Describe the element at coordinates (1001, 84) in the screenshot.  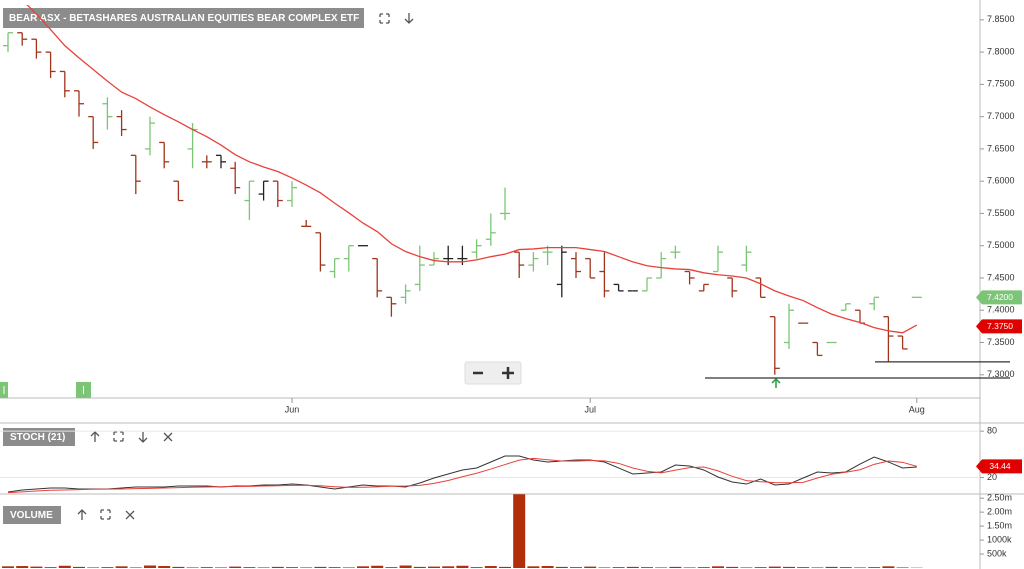
I see `y-tick-label: 7.7500` at that location.